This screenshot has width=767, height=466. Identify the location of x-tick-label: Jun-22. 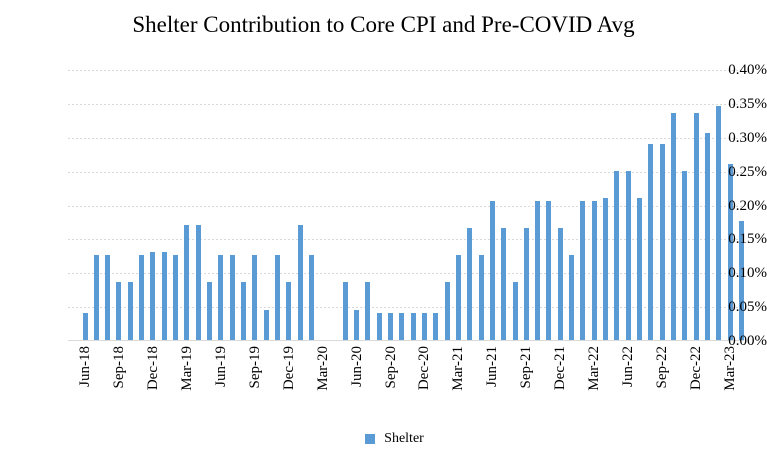
(628, 366).